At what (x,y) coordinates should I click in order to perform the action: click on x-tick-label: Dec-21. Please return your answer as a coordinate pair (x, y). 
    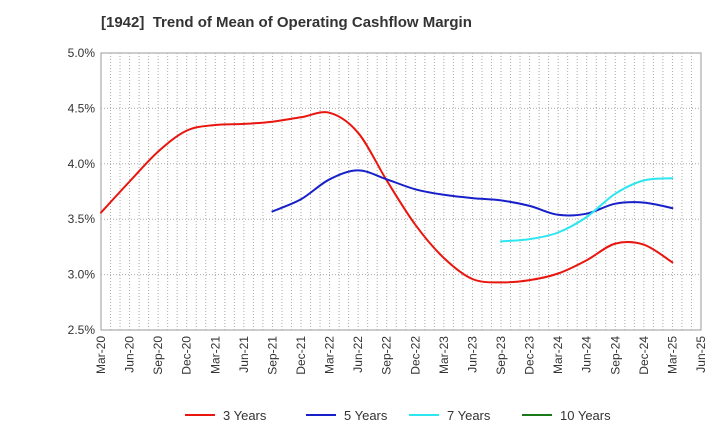
    Looking at the image, I should click on (301, 355).